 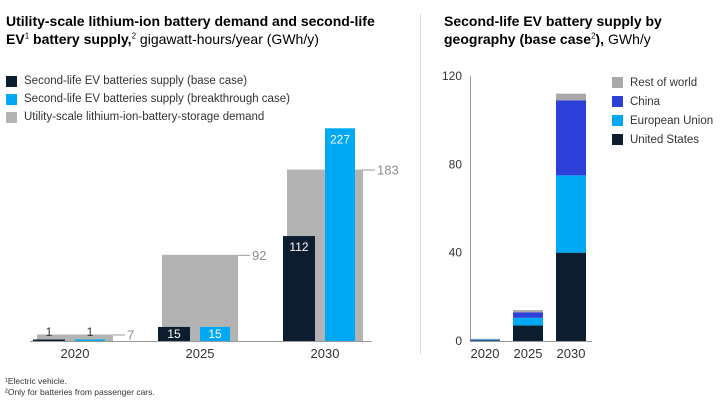 I want to click on legend-label-china: China, so click(x=645, y=101).